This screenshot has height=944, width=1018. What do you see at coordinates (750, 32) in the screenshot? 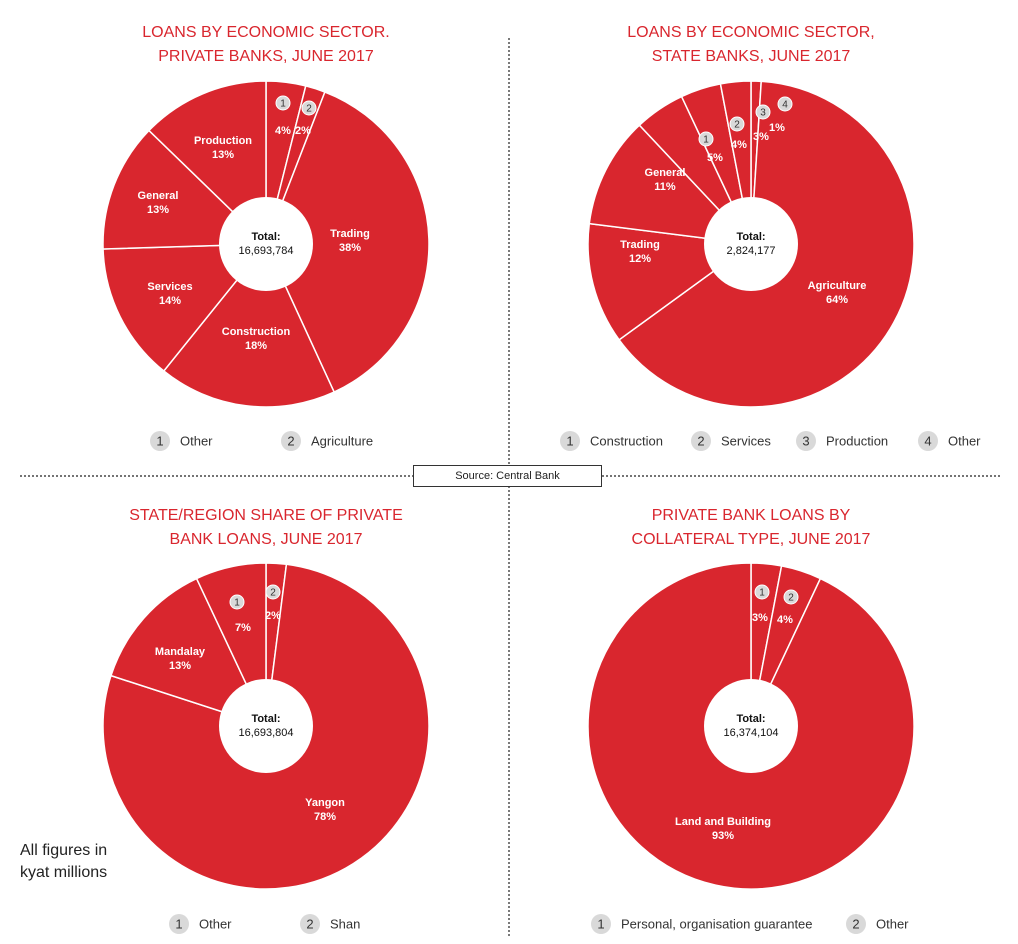
I see `chart-title-line: LOANS BY ECONOMIC SECTOR,` at bounding box center [750, 32].